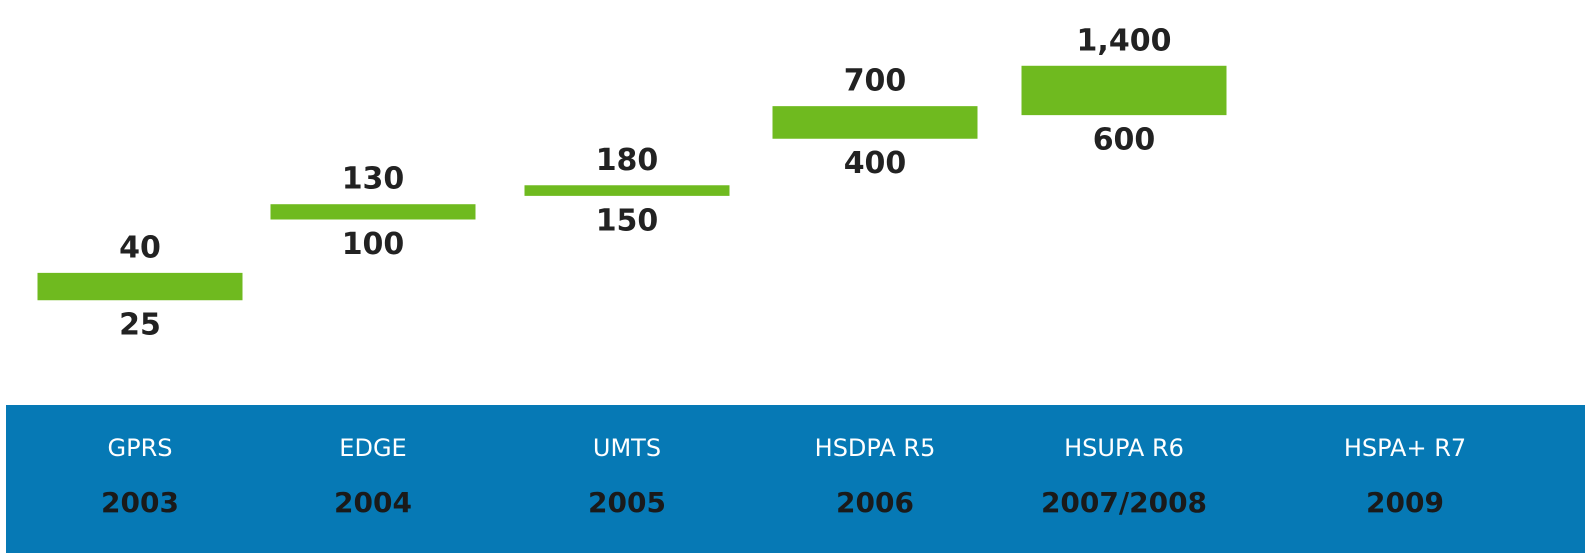  I want to click on category-label: HSUPA R6, so click(1124, 448).